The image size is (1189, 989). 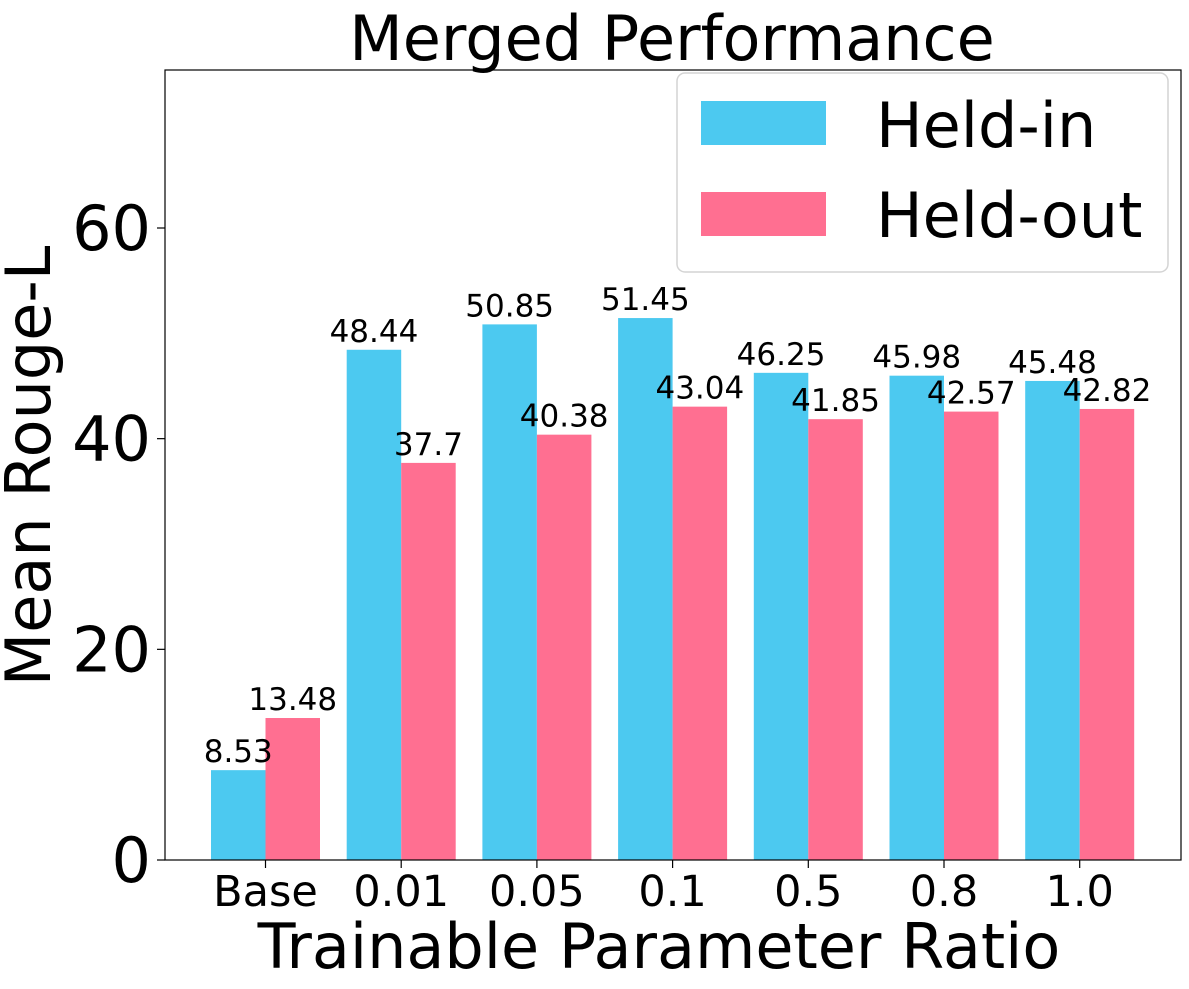 What do you see at coordinates (944, 892) in the screenshot?
I see `x-tick-label: 0.8` at bounding box center [944, 892].